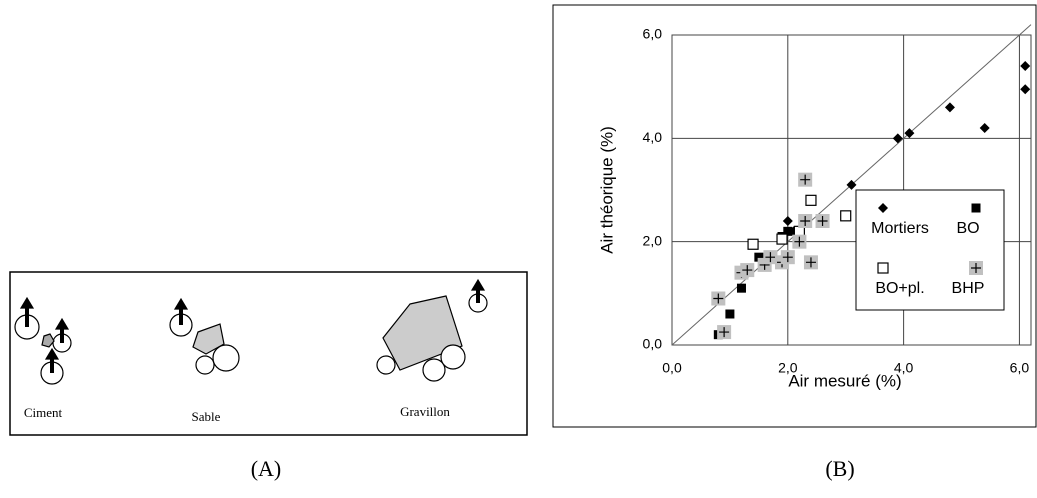 This screenshot has height=498, width=1037. What do you see at coordinates (653, 344) in the screenshot?
I see `y-tick-label: 0,0` at bounding box center [653, 344].